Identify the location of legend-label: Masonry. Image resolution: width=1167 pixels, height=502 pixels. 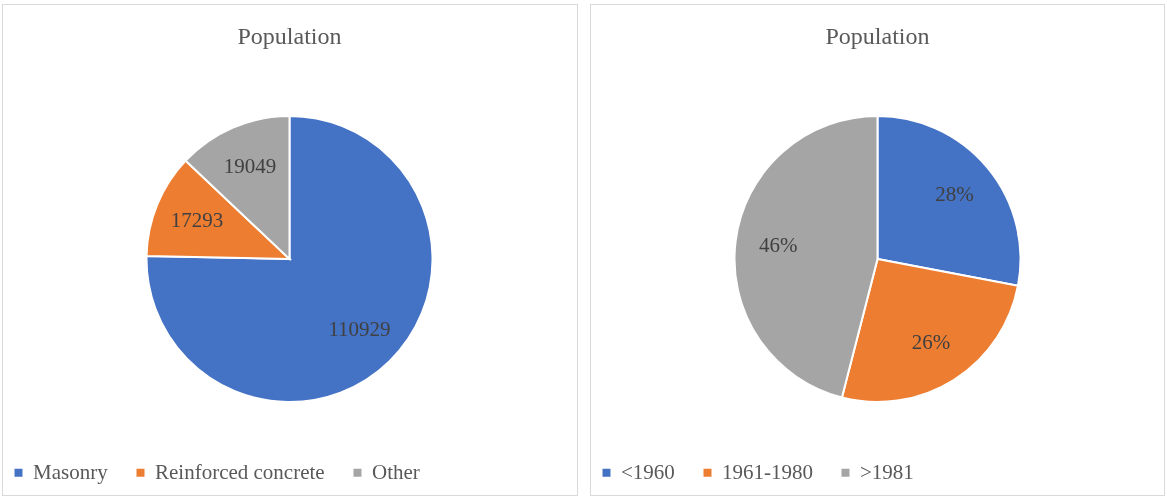
(71, 471).